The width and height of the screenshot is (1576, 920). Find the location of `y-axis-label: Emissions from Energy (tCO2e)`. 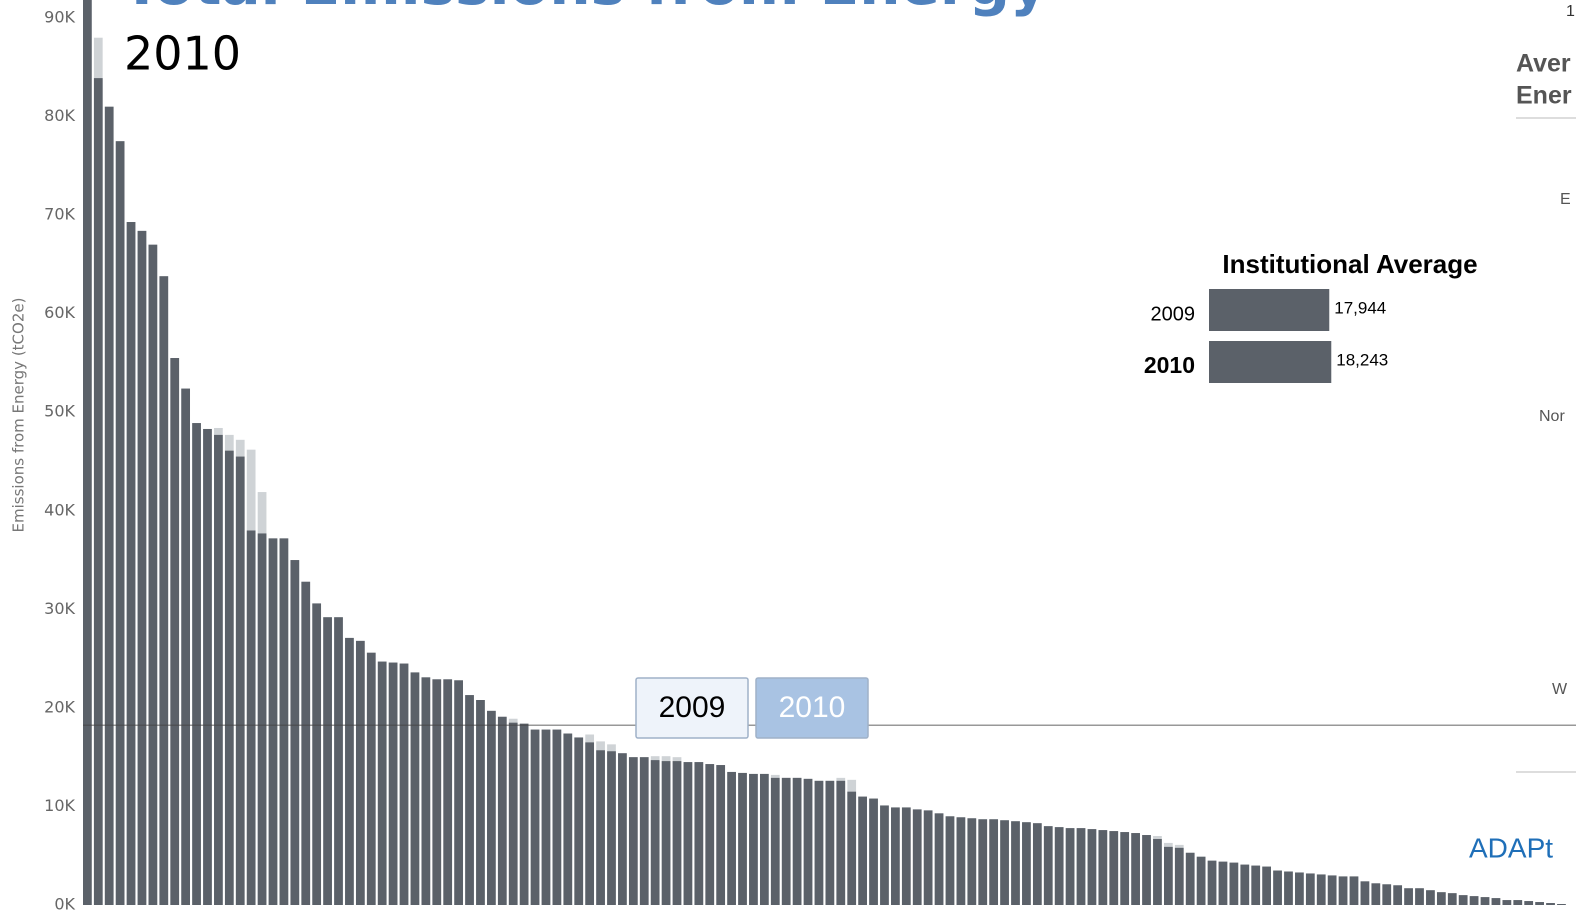

y-axis-label: Emissions from Energy (tCO2e) is located at coordinates (19, 415).